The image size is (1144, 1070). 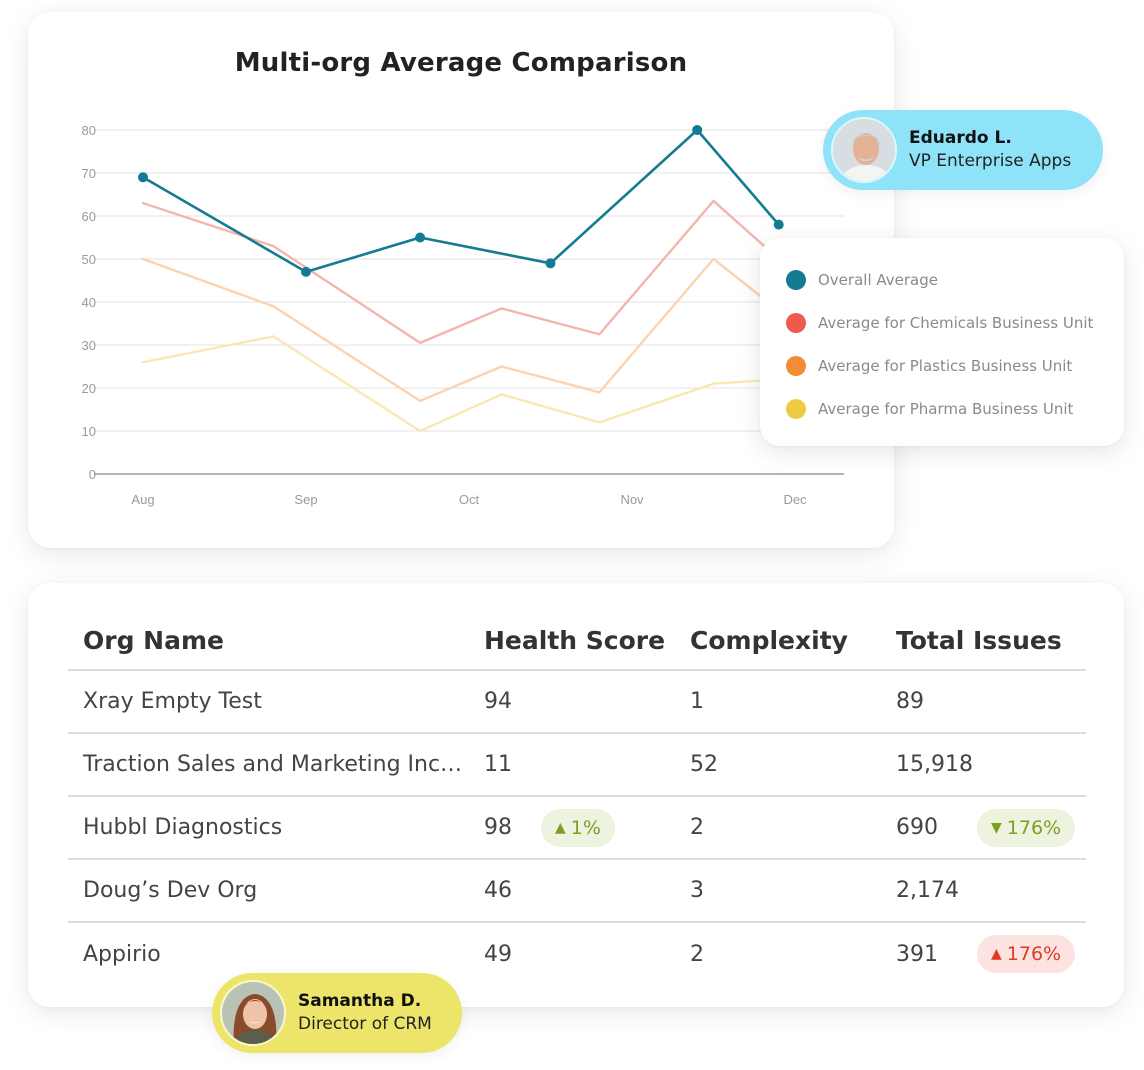 What do you see at coordinates (337, 1013) in the screenshot?
I see `person-badge-samantha: Samantha D. Director of CRM` at bounding box center [337, 1013].